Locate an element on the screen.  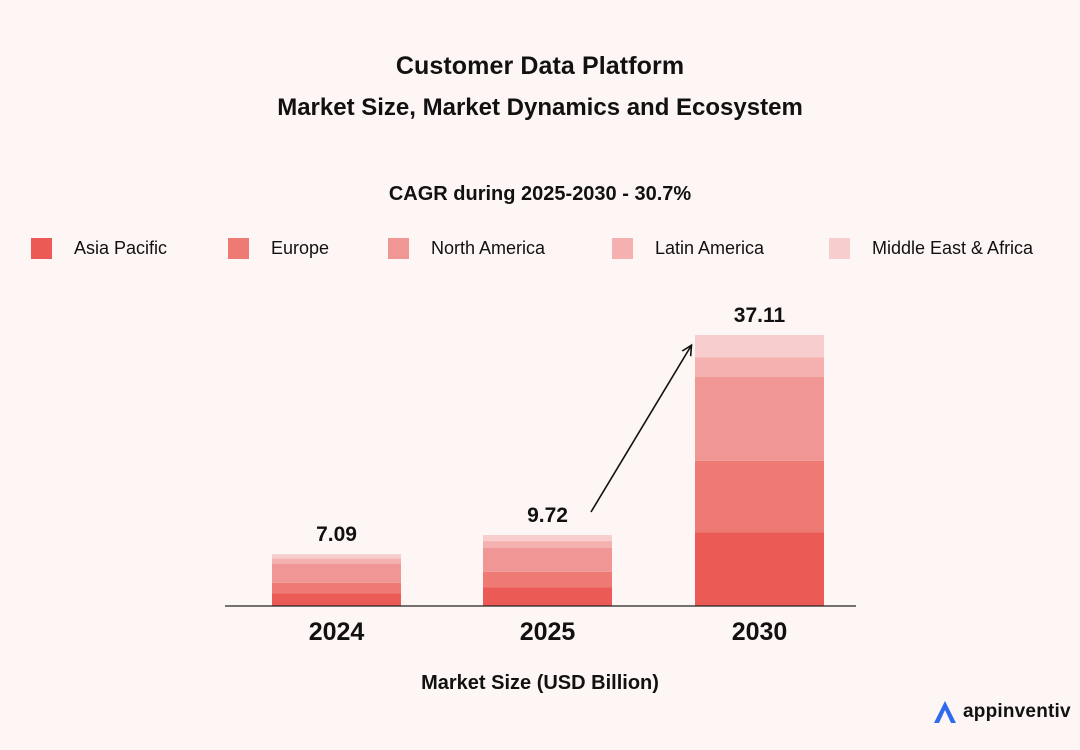
x-tick-label-2030: 2030 is located at coordinates (760, 632).